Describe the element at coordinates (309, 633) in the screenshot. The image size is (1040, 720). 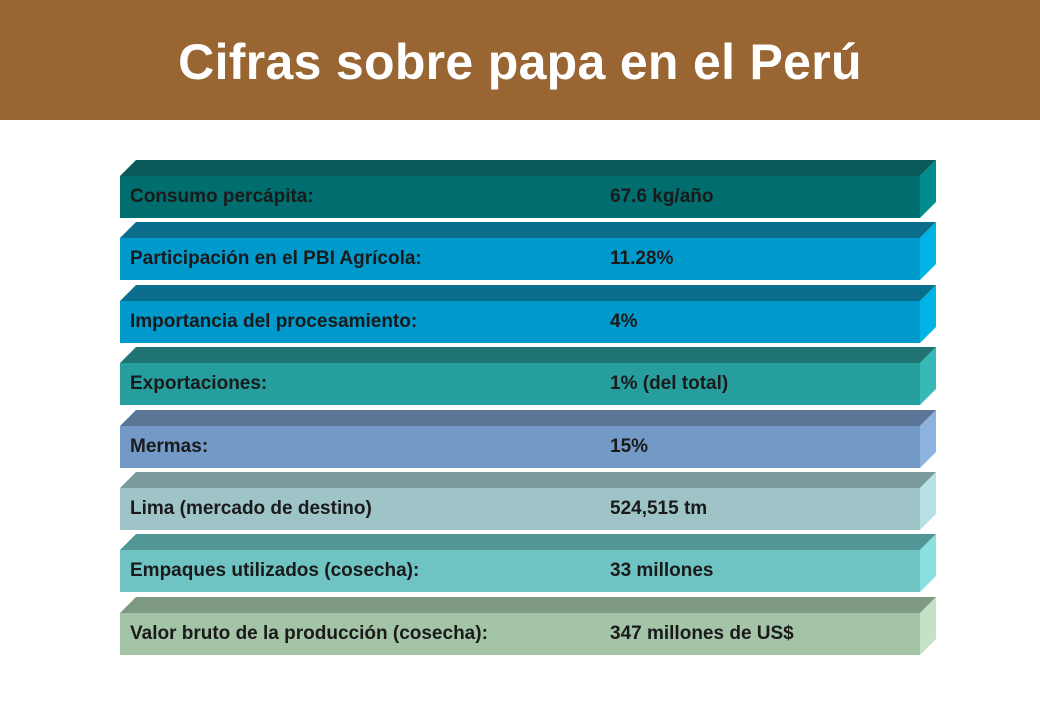
I see `figure-label: Valor bruto de la producción (cosecha):` at that location.